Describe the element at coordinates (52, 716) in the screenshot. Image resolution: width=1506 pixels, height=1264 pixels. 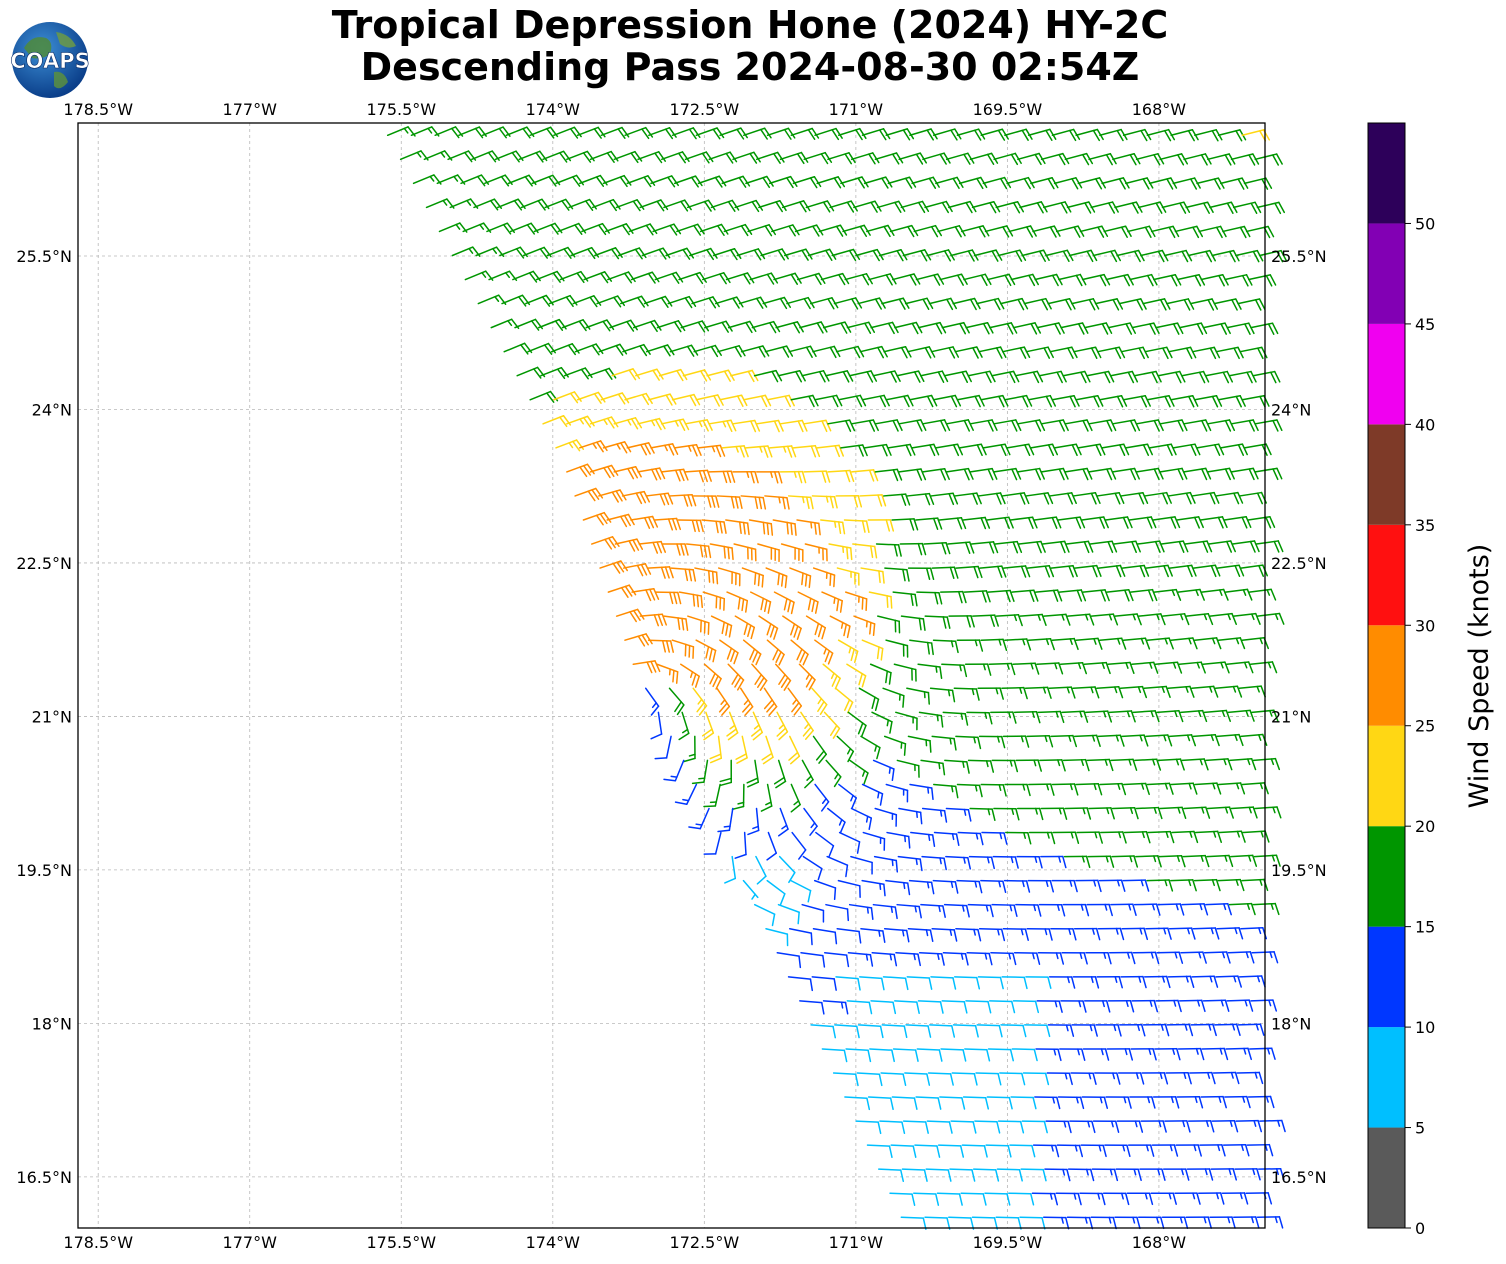
I see `y-tick-label-left: 21°N` at that location.